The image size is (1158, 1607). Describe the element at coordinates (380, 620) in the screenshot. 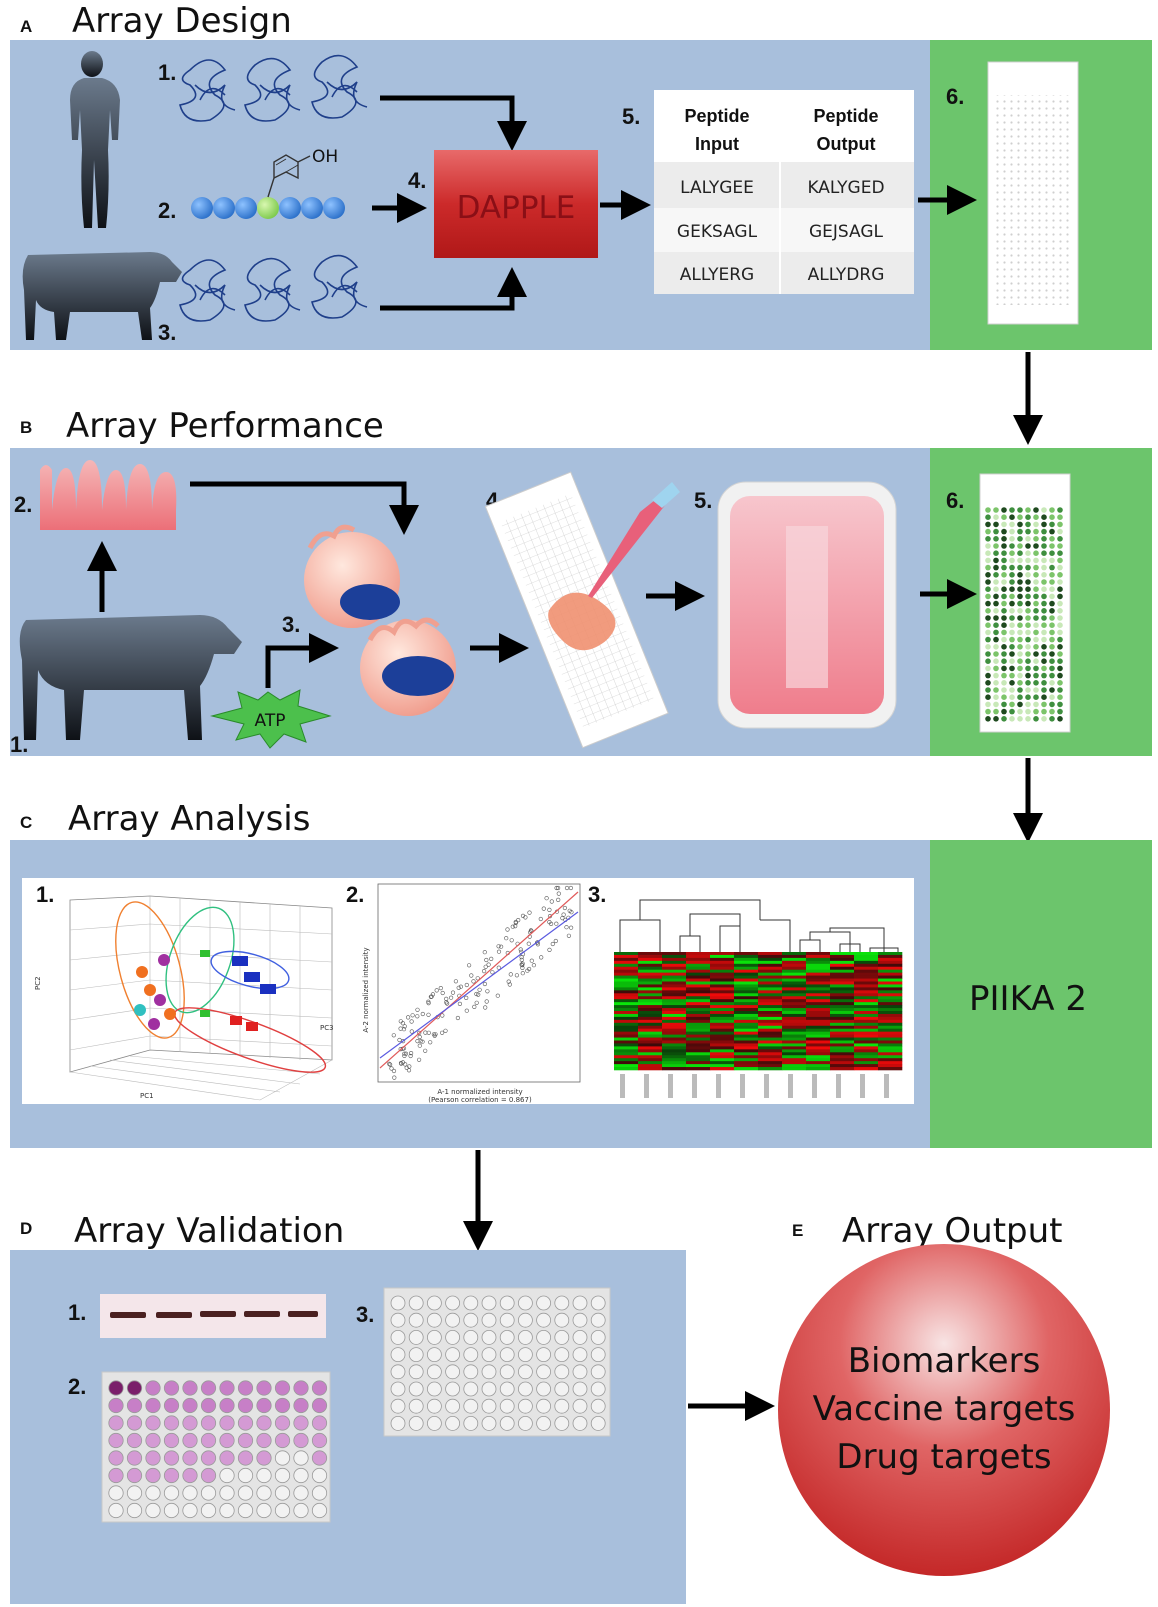

I see `cell-vesicles-icon` at that location.